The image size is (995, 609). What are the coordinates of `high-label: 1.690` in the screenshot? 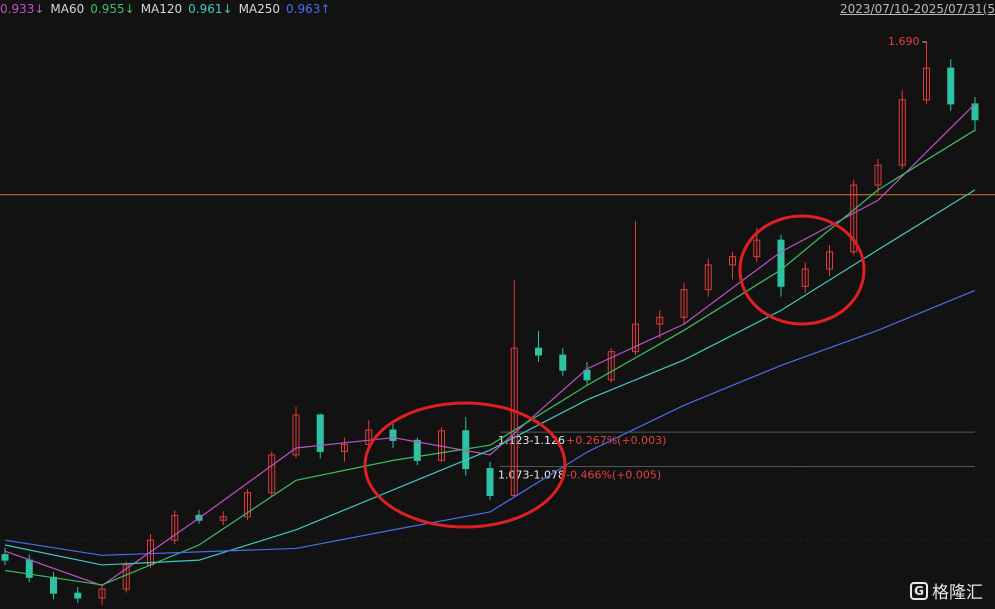 It's located at (904, 41).